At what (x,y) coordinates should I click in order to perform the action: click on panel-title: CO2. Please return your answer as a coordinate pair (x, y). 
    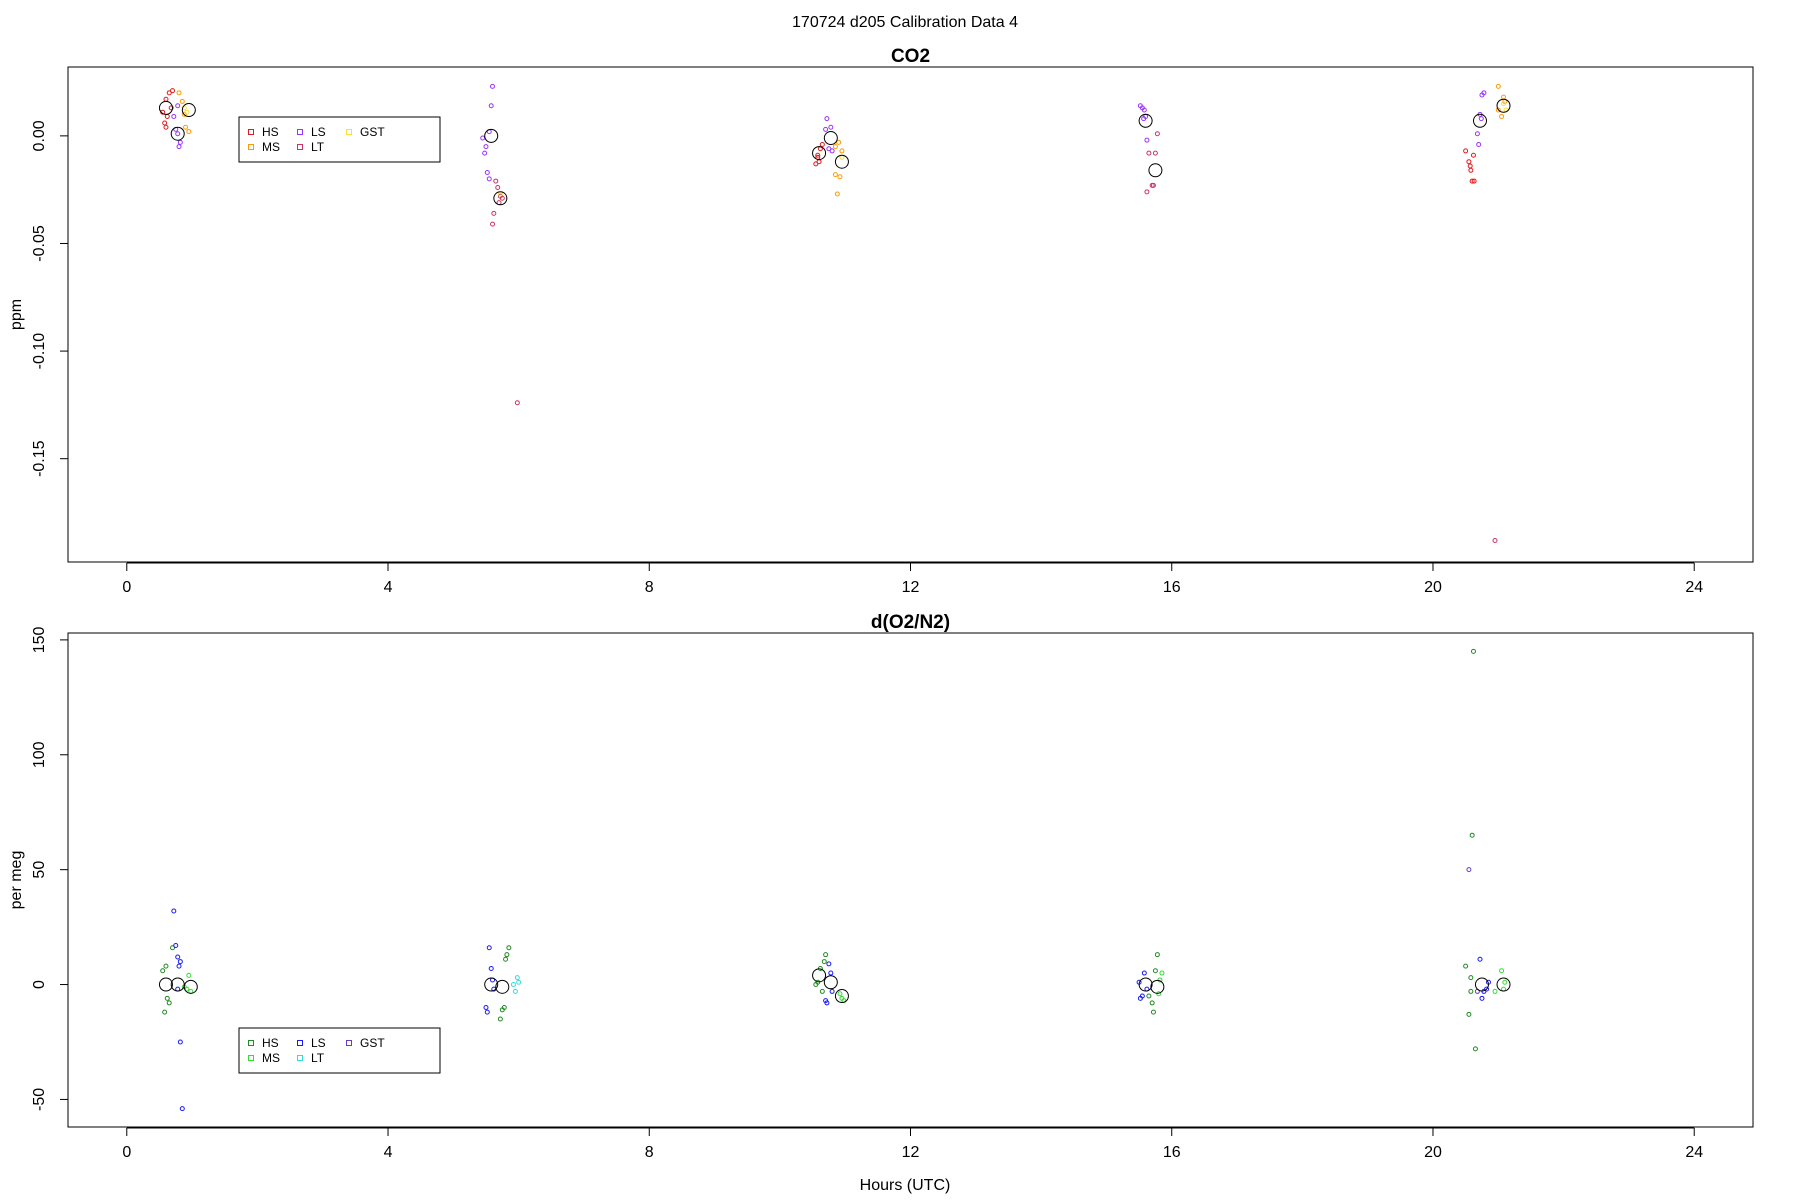
    Looking at the image, I should click on (910, 56).